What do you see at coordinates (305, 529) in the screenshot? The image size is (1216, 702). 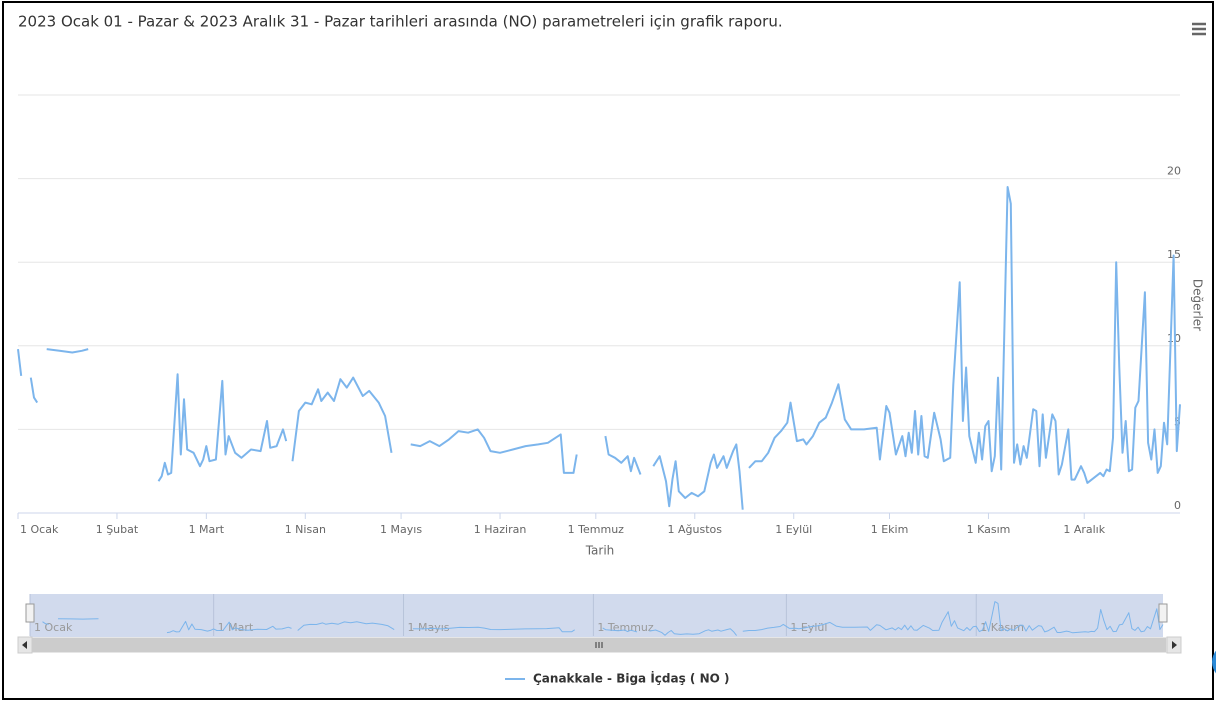 I see `x-tick-label: 1 Nisan` at bounding box center [305, 529].